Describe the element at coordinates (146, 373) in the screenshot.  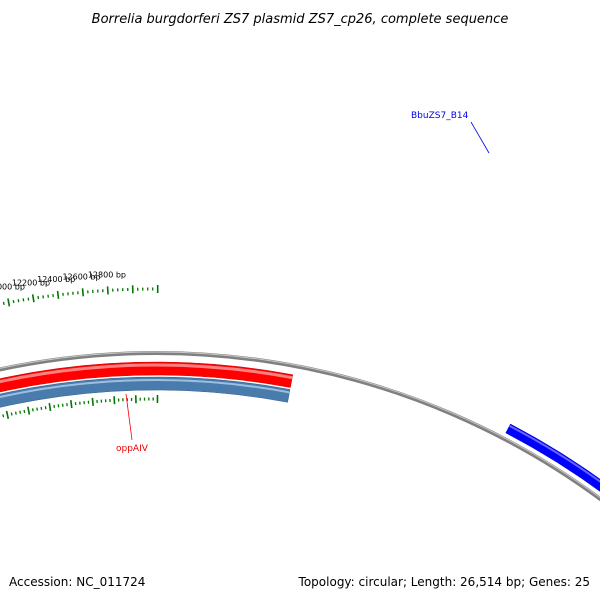
I see `gene-oppaiv-highlight` at that location.